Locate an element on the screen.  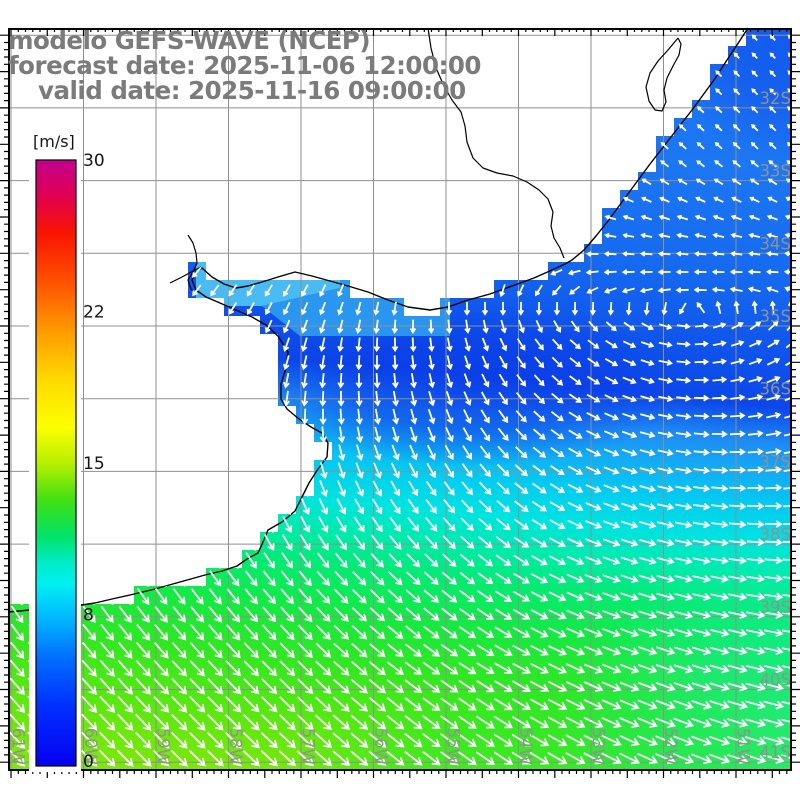
latitude-label: 39S is located at coordinates (775, 607).